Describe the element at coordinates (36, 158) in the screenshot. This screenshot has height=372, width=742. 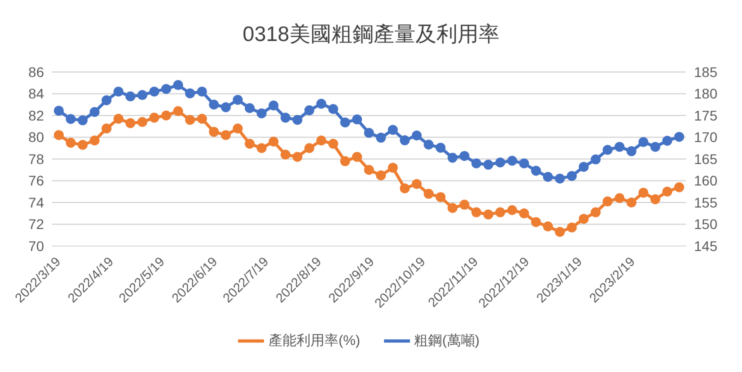
I see `y-tick-label: 78` at that location.